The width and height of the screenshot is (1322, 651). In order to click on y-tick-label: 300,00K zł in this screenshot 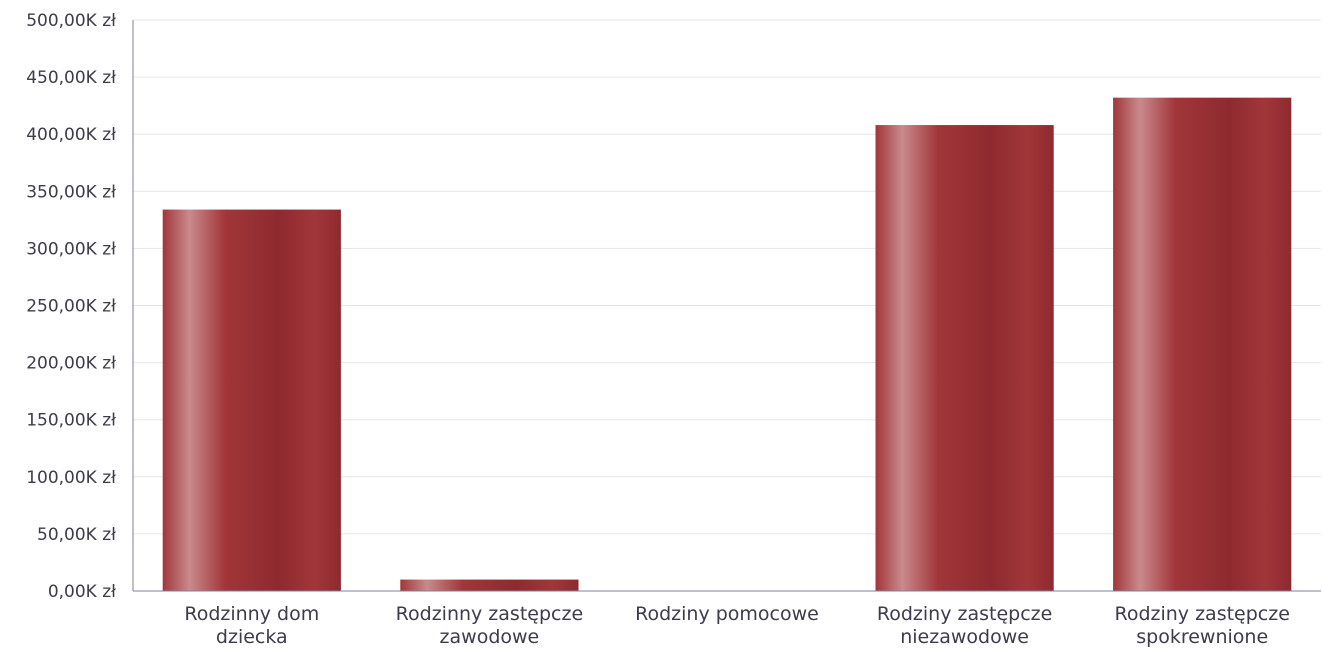, I will do `click(71, 249)`.